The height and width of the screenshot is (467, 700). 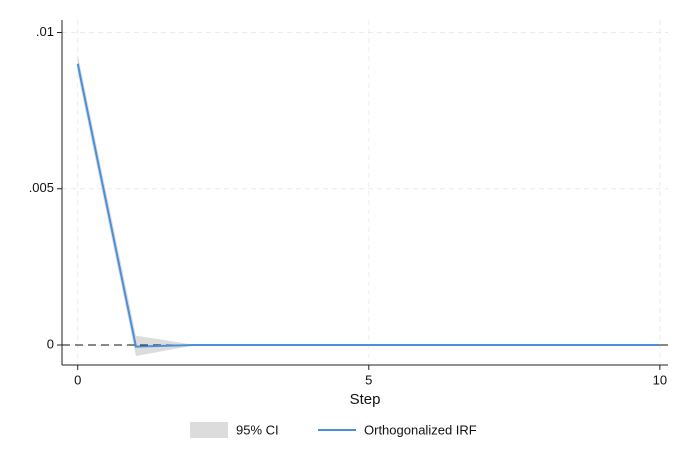 What do you see at coordinates (77, 379) in the screenshot?
I see `x-tick-label: 0` at bounding box center [77, 379].